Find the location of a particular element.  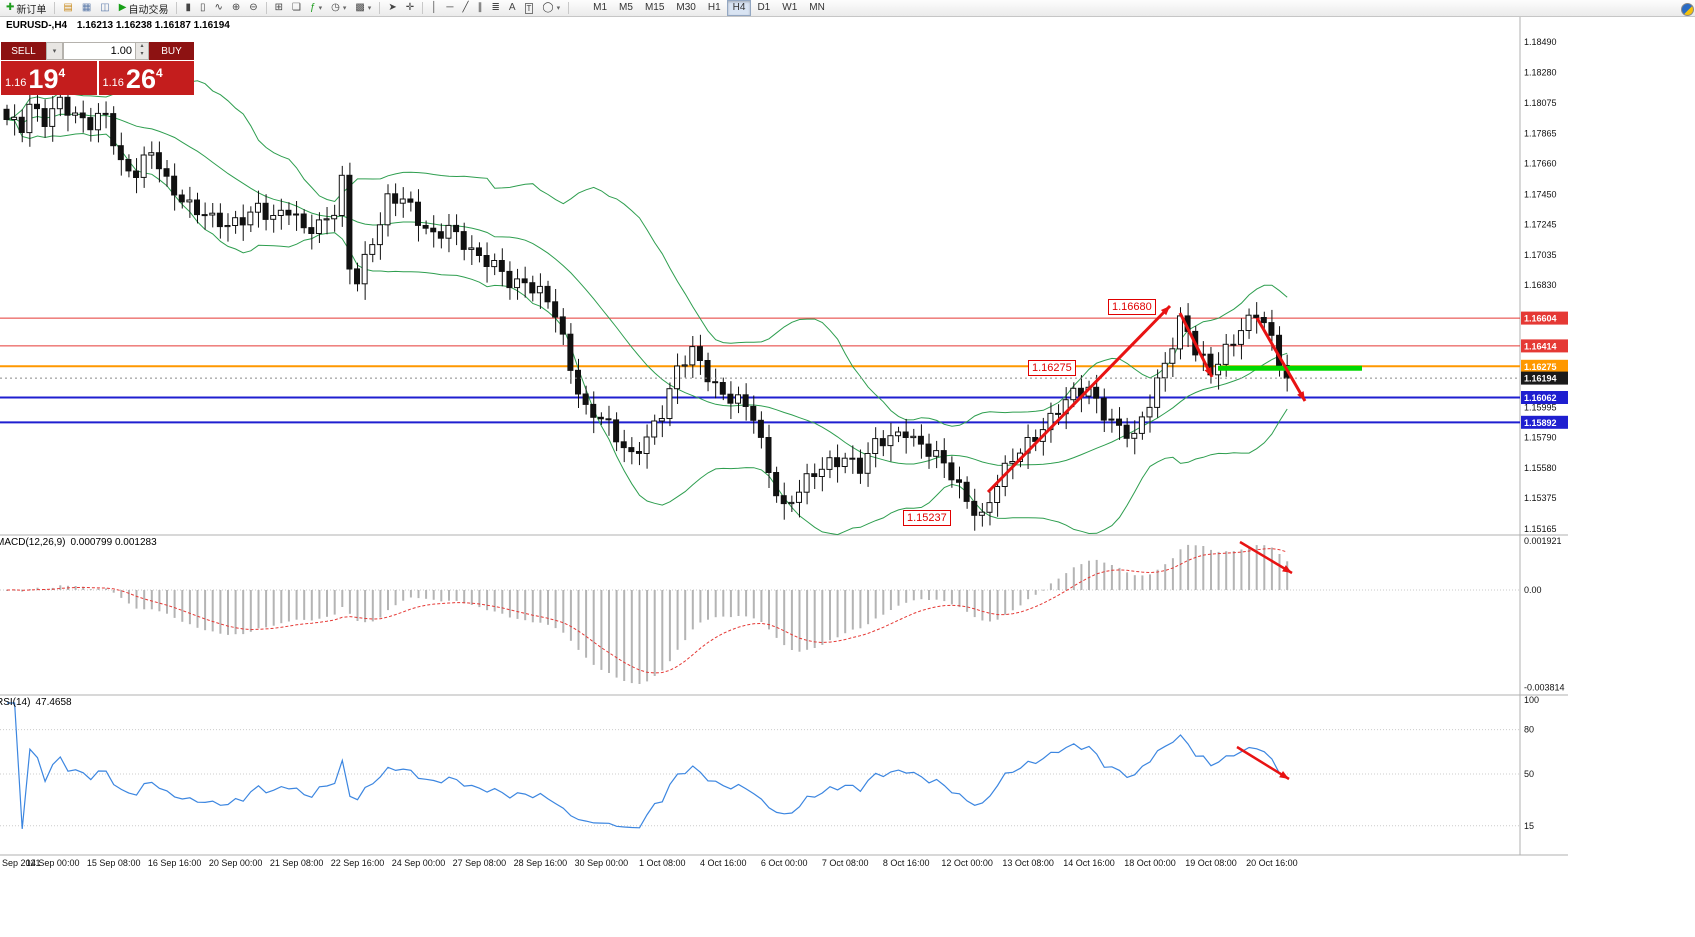

periods-glyph-icon: ◷ is located at coordinates (335, 7).